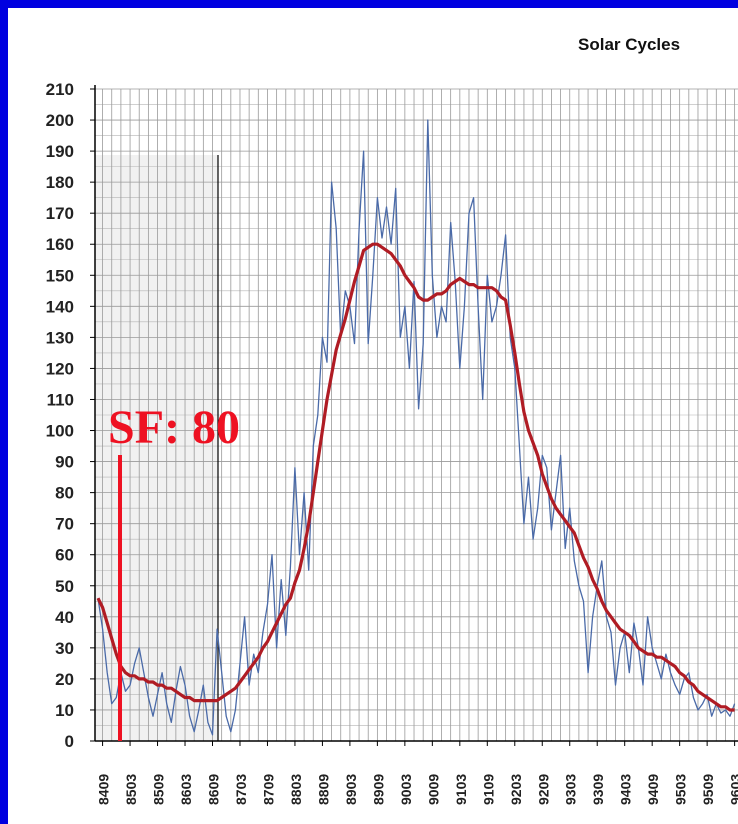 The width and height of the screenshot is (738, 824). Describe the element at coordinates (64, 462) in the screenshot. I see `y-tick-label: 90` at that location.